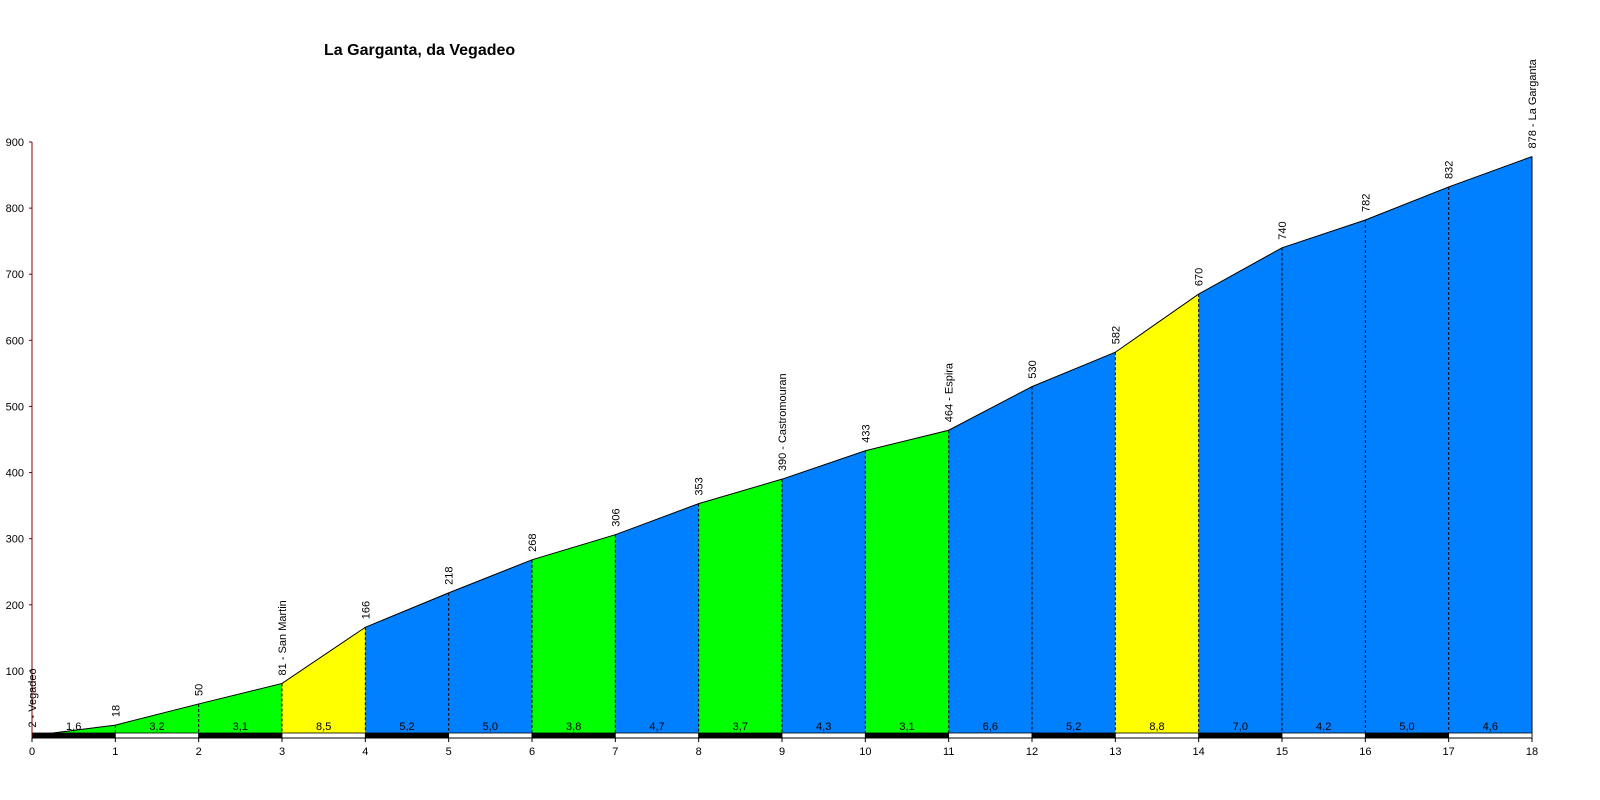 The width and height of the screenshot is (1600, 800). I want to click on gradient-label: 8,5, so click(323, 727).